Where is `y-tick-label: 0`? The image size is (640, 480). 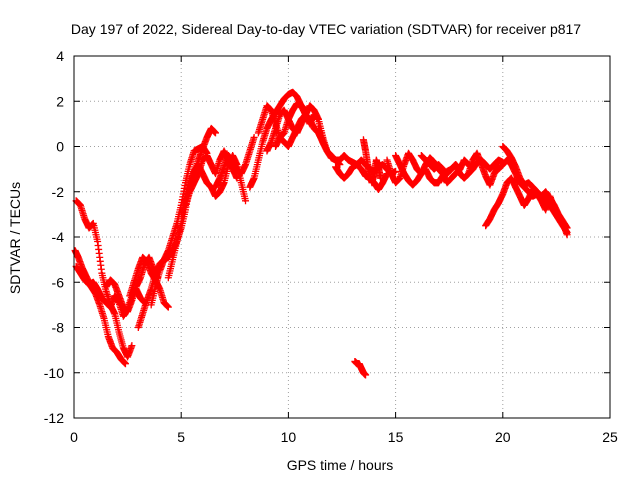
y-tick-label: 0 is located at coordinates (60, 147).